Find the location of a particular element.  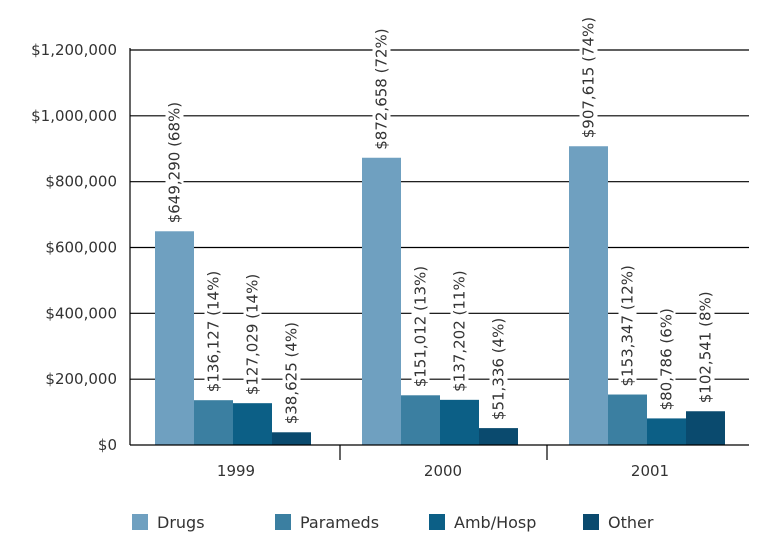

data-label-group: $649,290 (68%) is located at coordinates (174, 162).